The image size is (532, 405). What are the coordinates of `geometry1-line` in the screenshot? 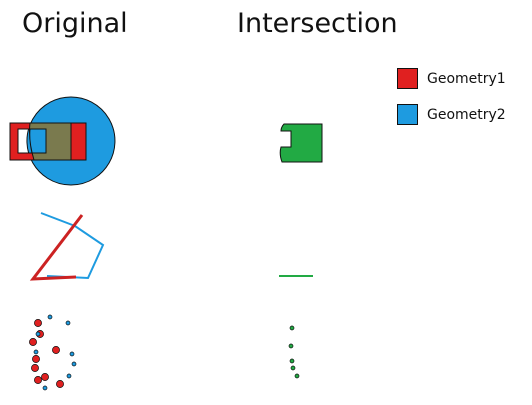 It's located at (57, 247).